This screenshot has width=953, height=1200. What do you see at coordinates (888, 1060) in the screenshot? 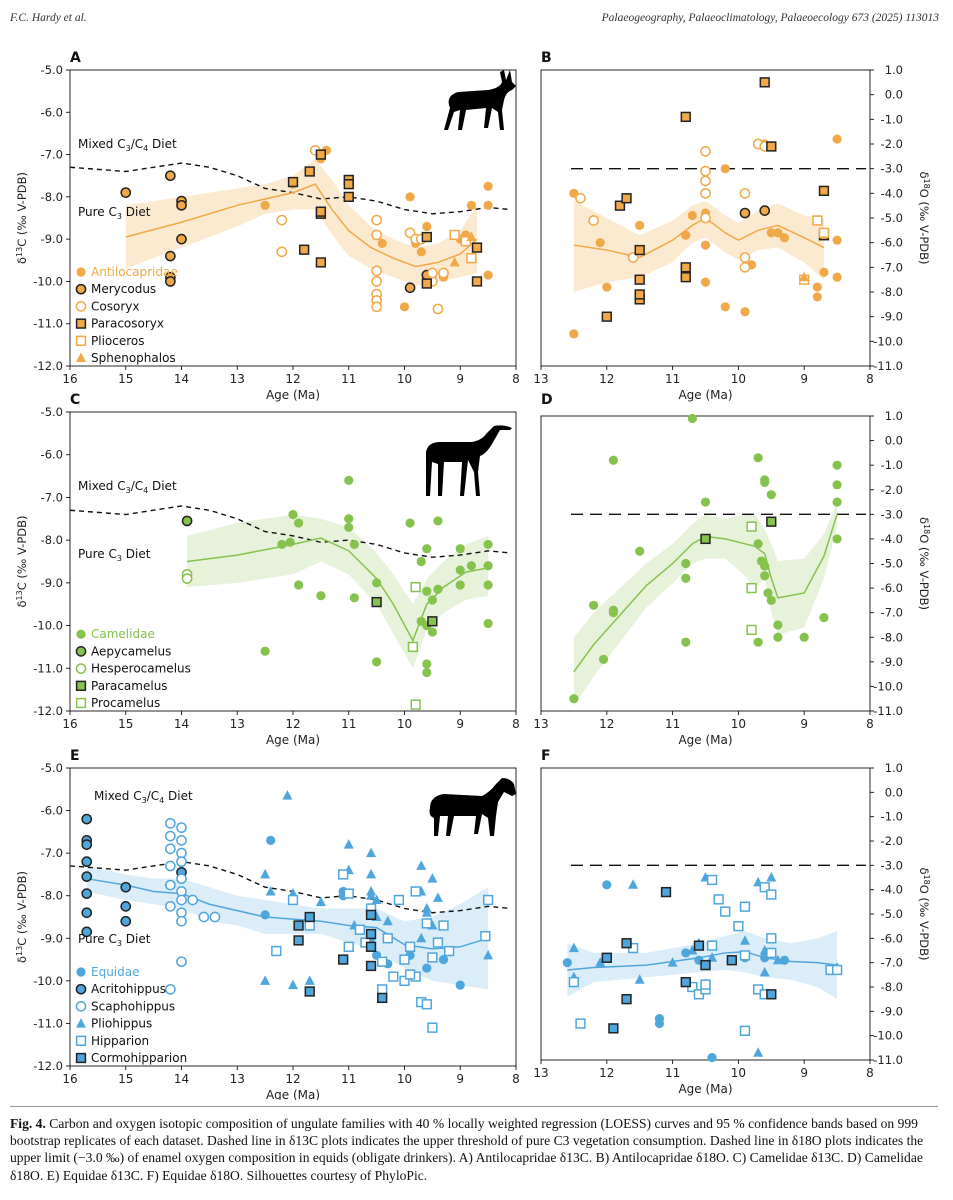
I see `panel-f-ytick-label: -11.0` at bounding box center [888, 1060].